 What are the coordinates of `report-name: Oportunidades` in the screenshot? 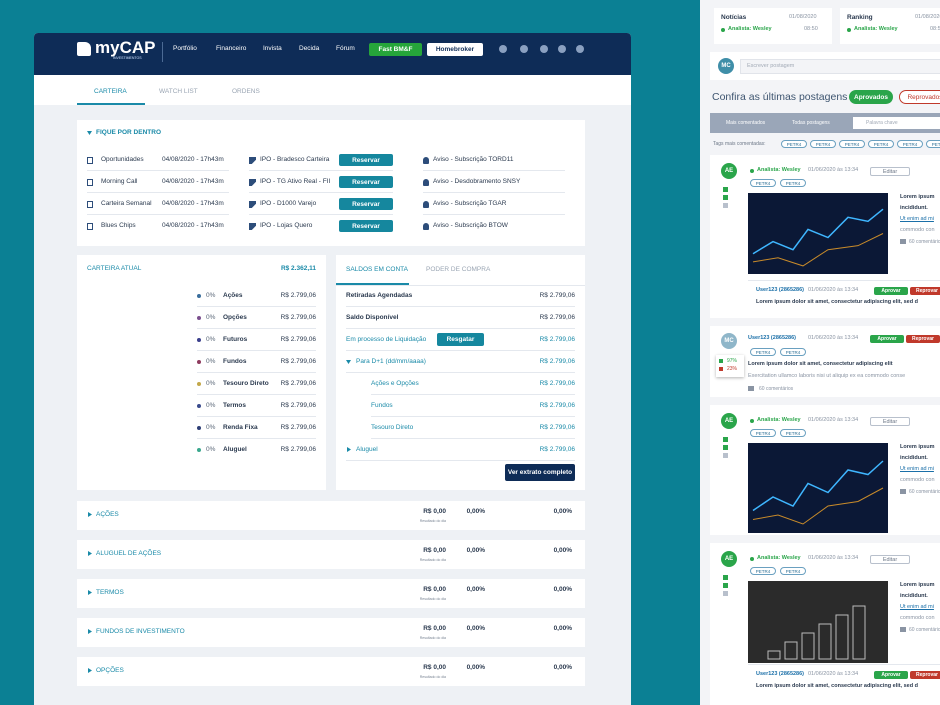 It's located at (122, 160).